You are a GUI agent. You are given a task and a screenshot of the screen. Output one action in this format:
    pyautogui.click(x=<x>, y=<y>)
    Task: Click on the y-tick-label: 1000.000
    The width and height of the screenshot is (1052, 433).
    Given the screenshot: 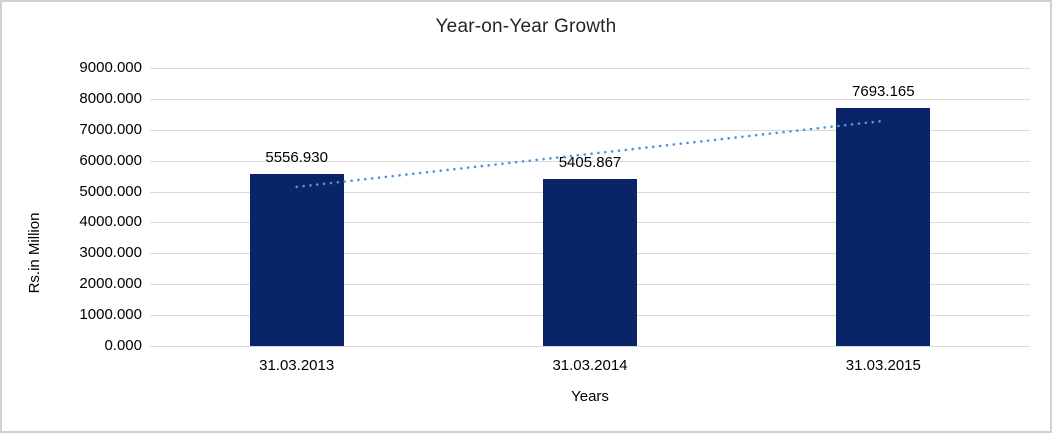 What is the action you would take?
    pyautogui.click(x=110, y=315)
    